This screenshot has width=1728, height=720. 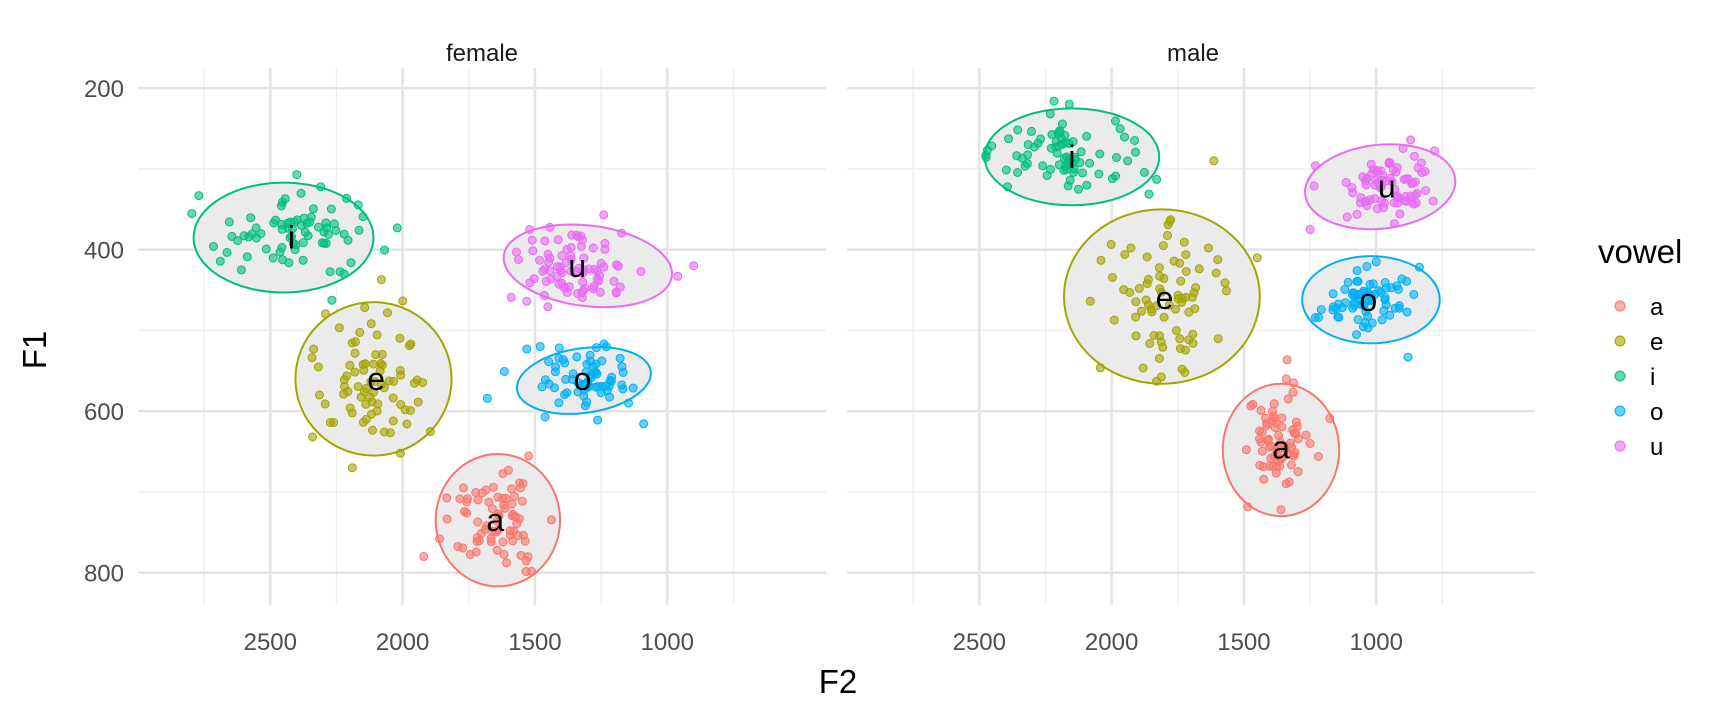 I want to click on centroid-label-i: i, so click(x=291, y=238).